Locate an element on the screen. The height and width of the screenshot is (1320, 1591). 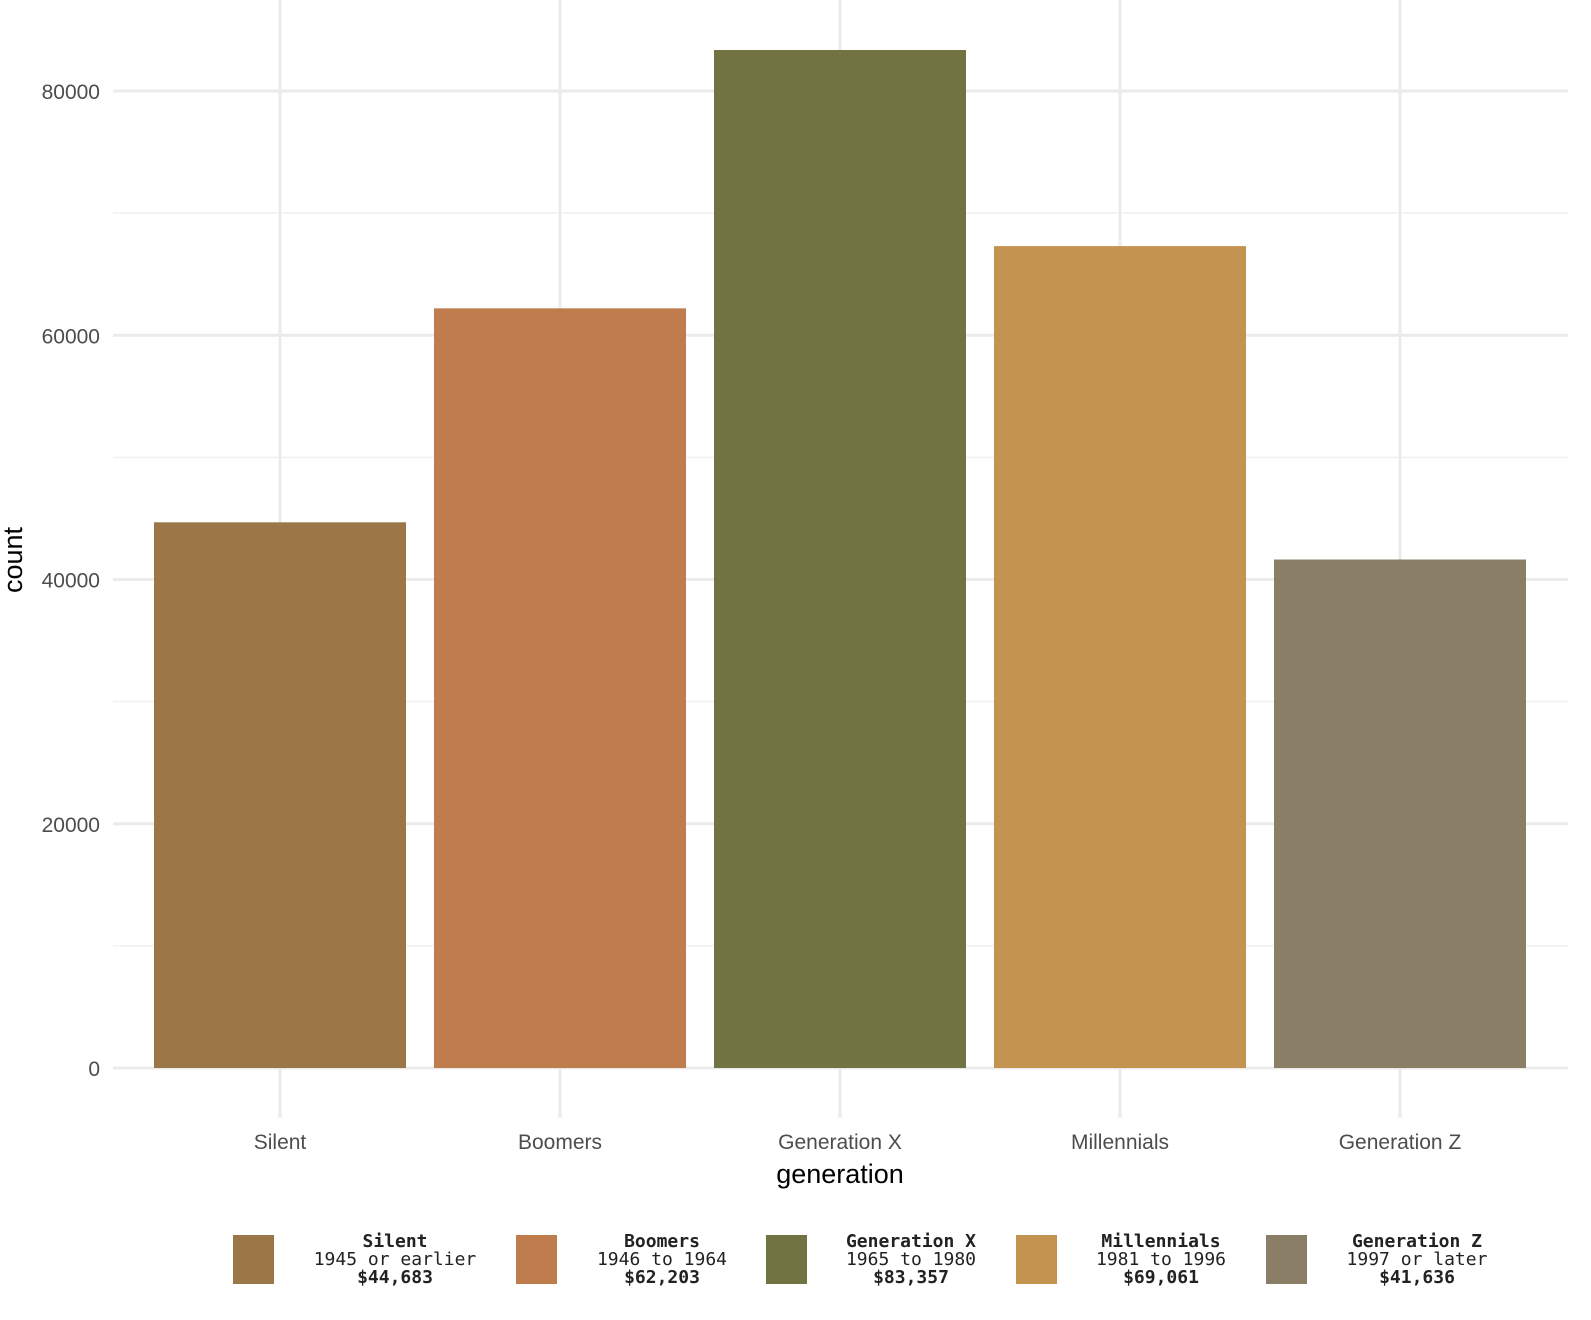
y-axis-title: count is located at coordinates (14, 559).